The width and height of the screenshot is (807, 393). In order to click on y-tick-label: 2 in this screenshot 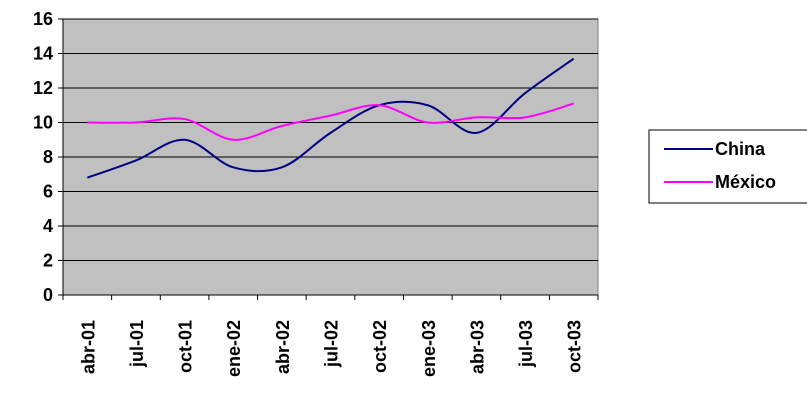, I will do `click(48, 261)`.